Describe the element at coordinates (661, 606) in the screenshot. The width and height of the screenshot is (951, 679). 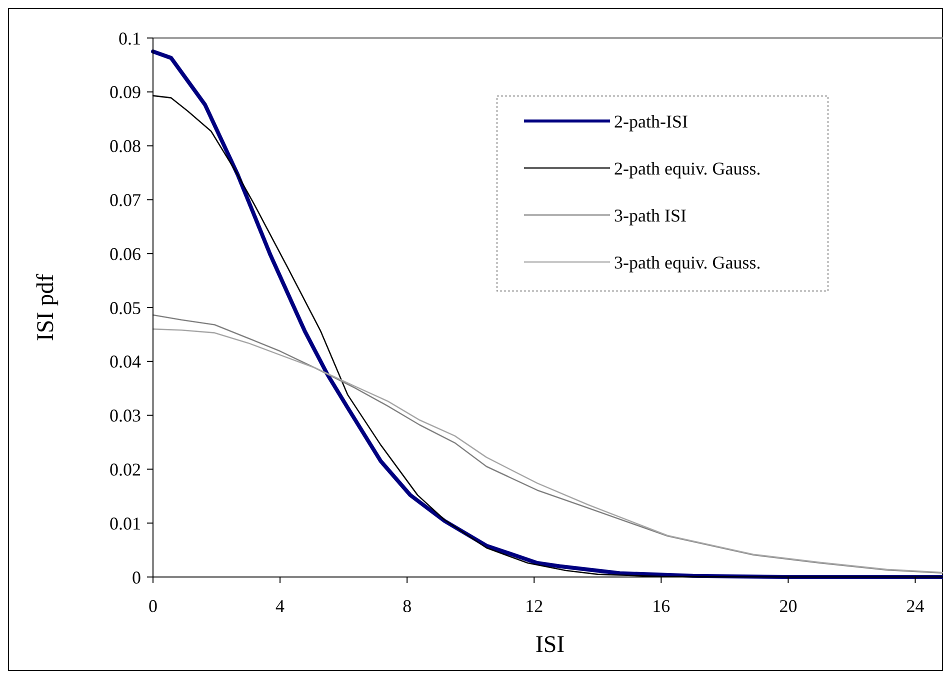
I see `x-tick-label: 16` at that location.